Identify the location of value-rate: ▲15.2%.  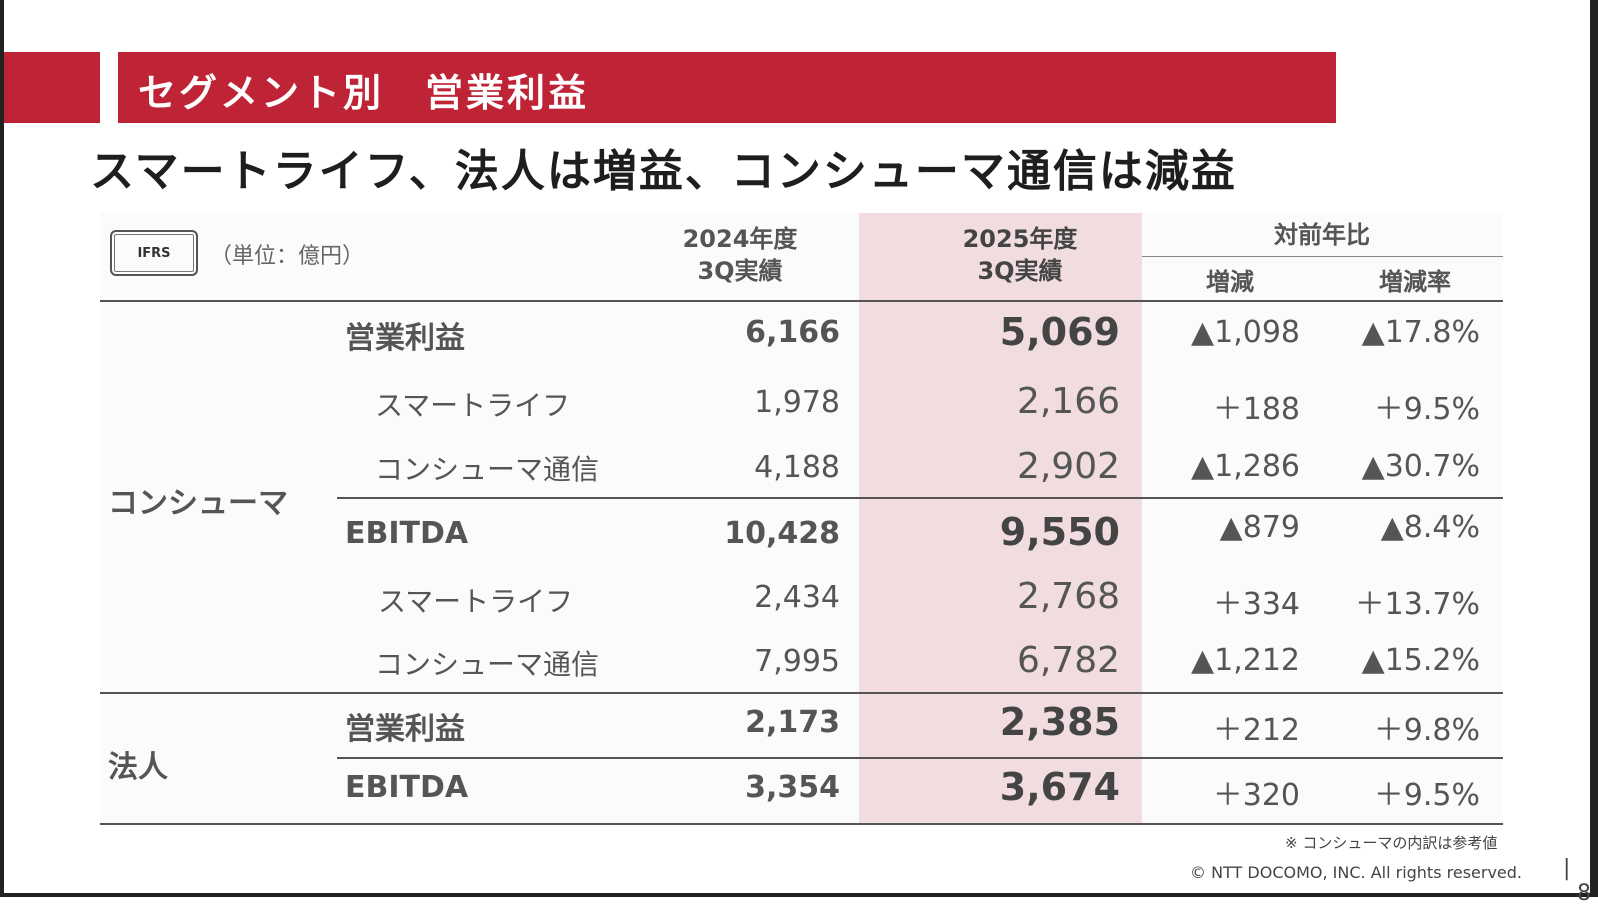
(1420, 660).